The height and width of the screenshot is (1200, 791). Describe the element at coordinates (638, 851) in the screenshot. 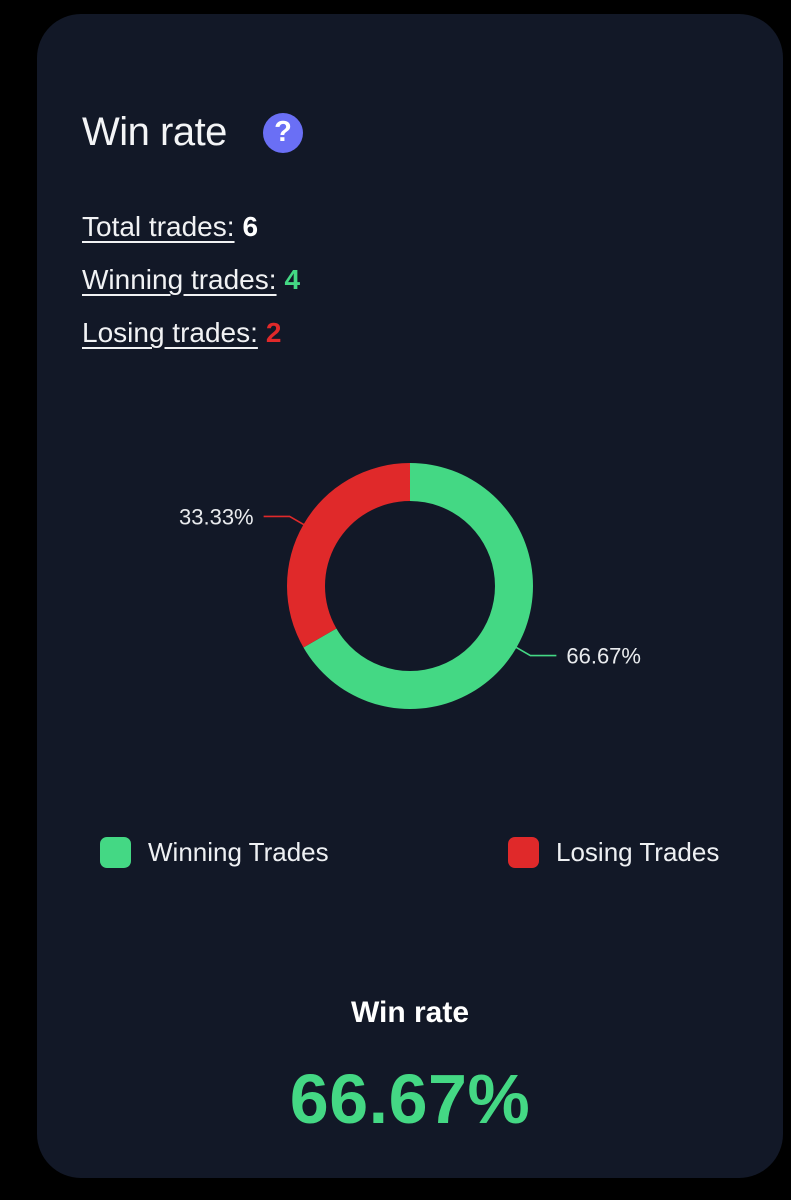

I see `legend-label-losing: Losing Trades` at that location.